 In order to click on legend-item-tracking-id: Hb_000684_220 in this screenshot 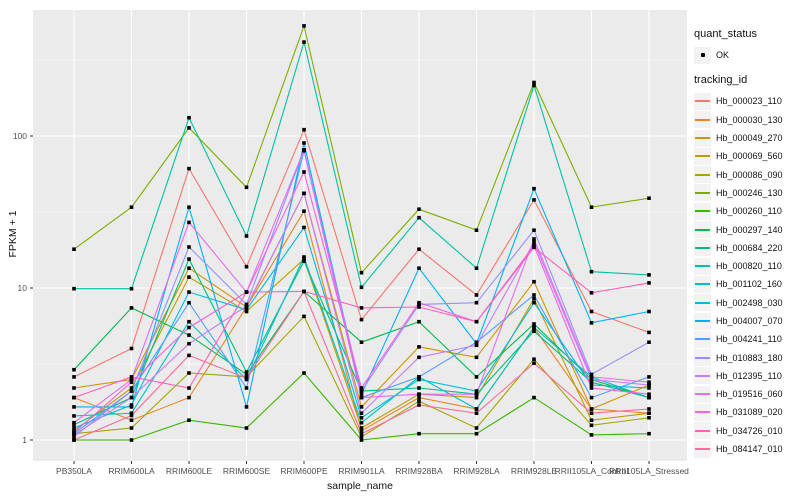, I will do `click(746, 248)`.